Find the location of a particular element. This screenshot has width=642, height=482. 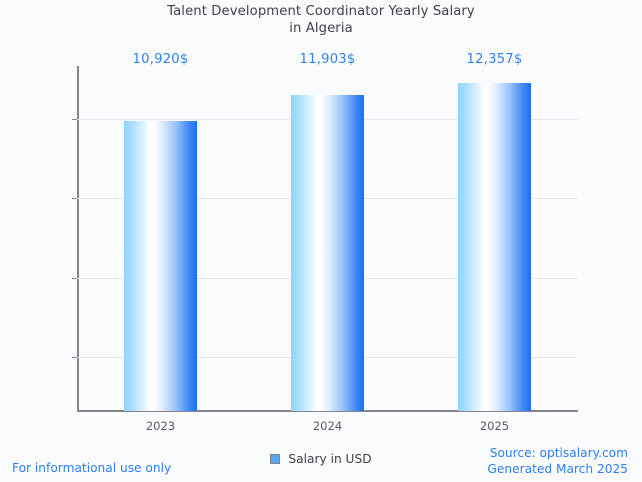

bar-2024 is located at coordinates (327, 253).